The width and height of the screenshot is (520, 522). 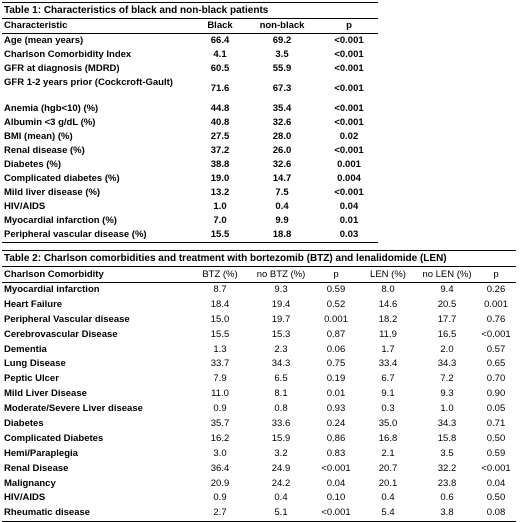 I want to click on value-cell: 0.3, so click(x=388, y=409).